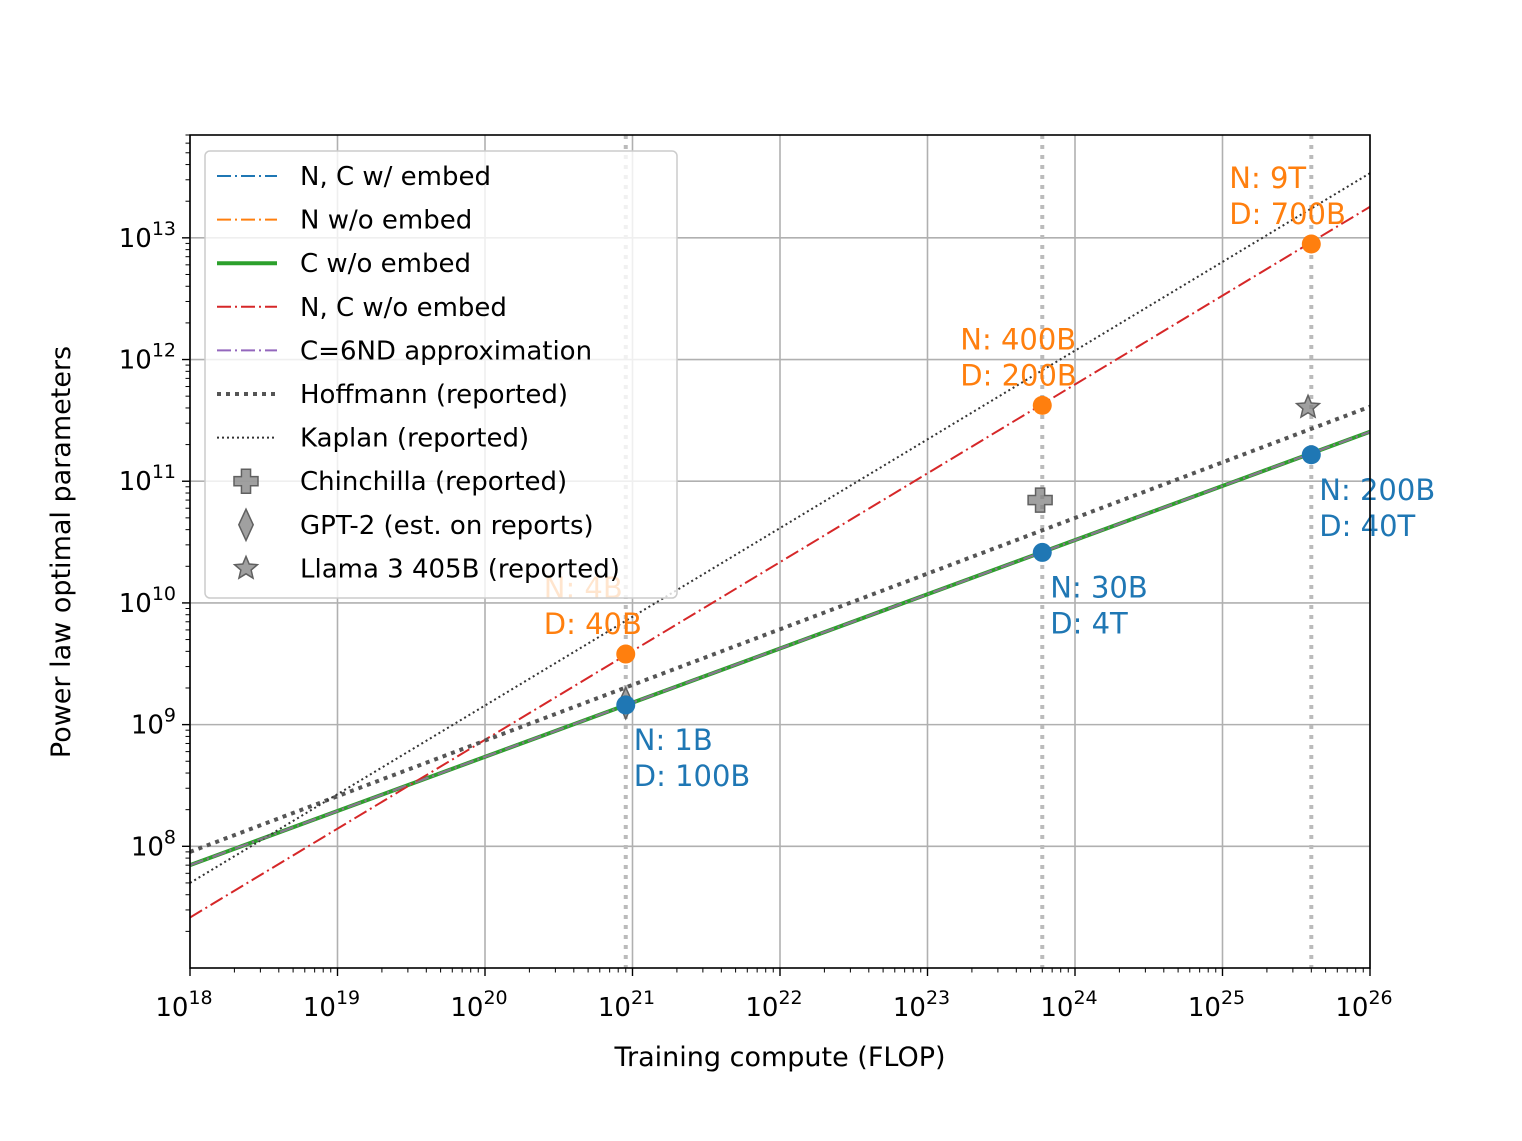  Describe the element at coordinates (434, 395) in the screenshot. I see `legend-label-5: Hoffmann (reported)` at that location.